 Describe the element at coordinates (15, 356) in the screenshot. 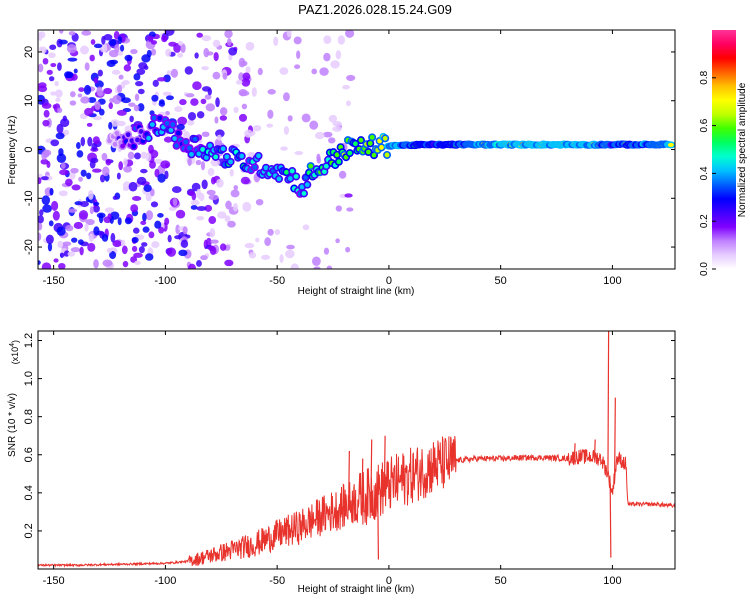

I see `snr-scale-prefix: (x10` at that location.